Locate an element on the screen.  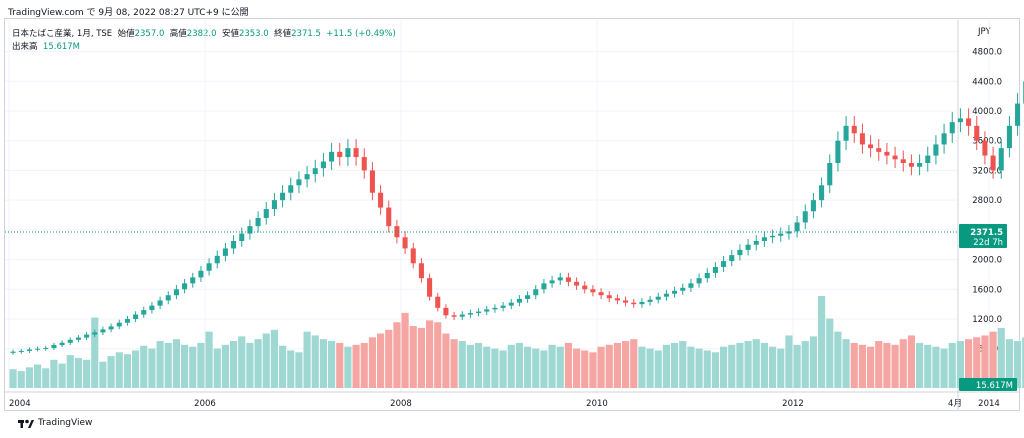
volume-tag-value: 15.617M is located at coordinates (994, 386).